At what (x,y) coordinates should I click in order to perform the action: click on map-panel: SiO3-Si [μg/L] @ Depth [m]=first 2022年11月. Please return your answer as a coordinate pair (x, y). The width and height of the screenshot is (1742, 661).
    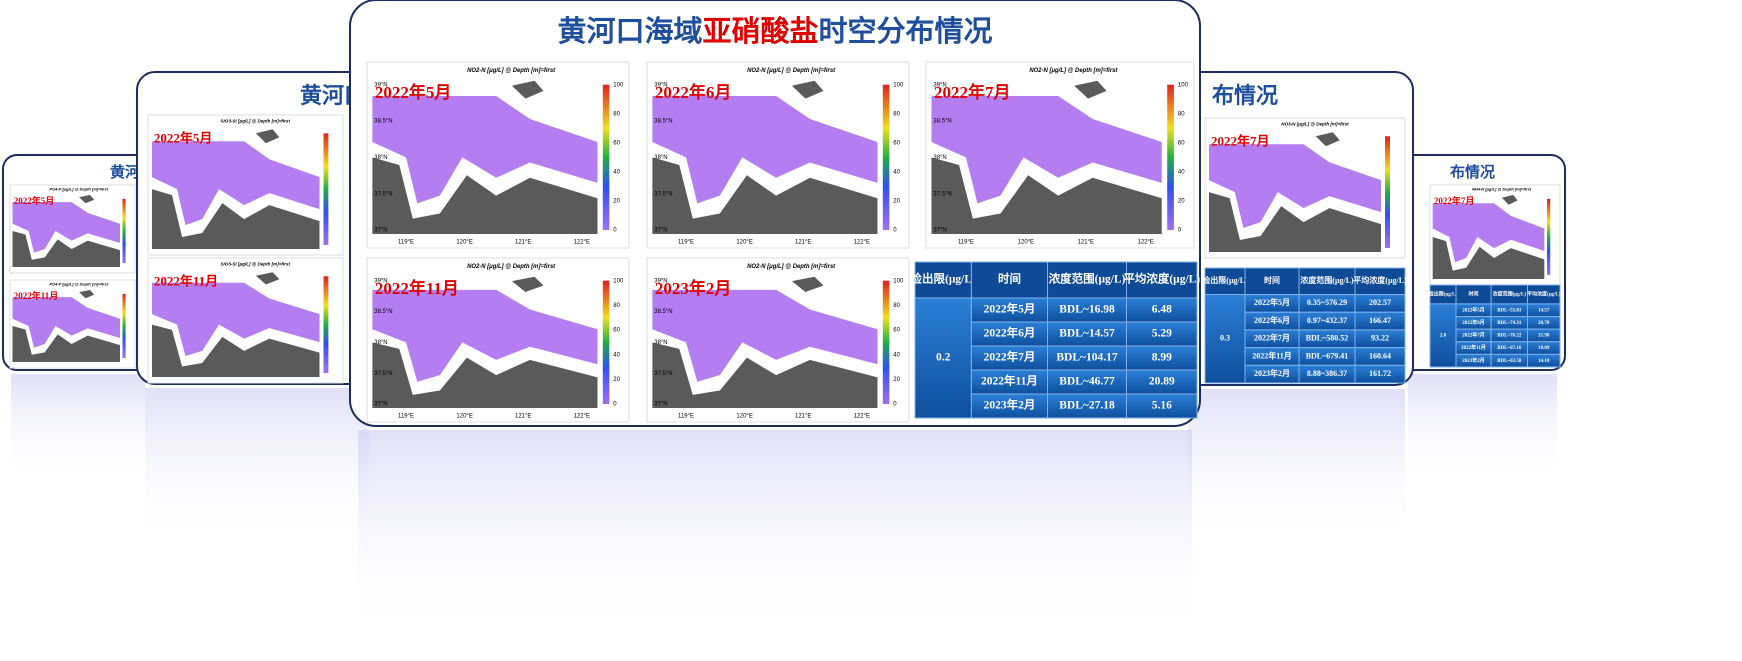
    Looking at the image, I should click on (245, 320).